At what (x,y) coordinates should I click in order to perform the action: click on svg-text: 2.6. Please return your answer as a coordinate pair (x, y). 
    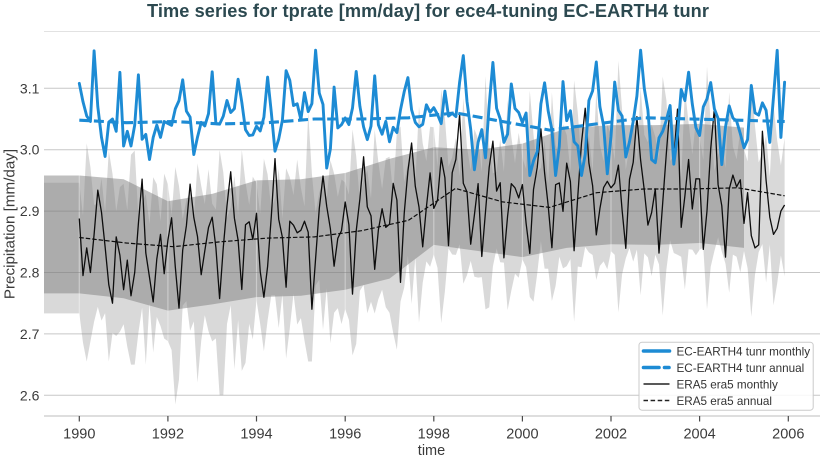
    Looking at the image, I should click on (30, 395).